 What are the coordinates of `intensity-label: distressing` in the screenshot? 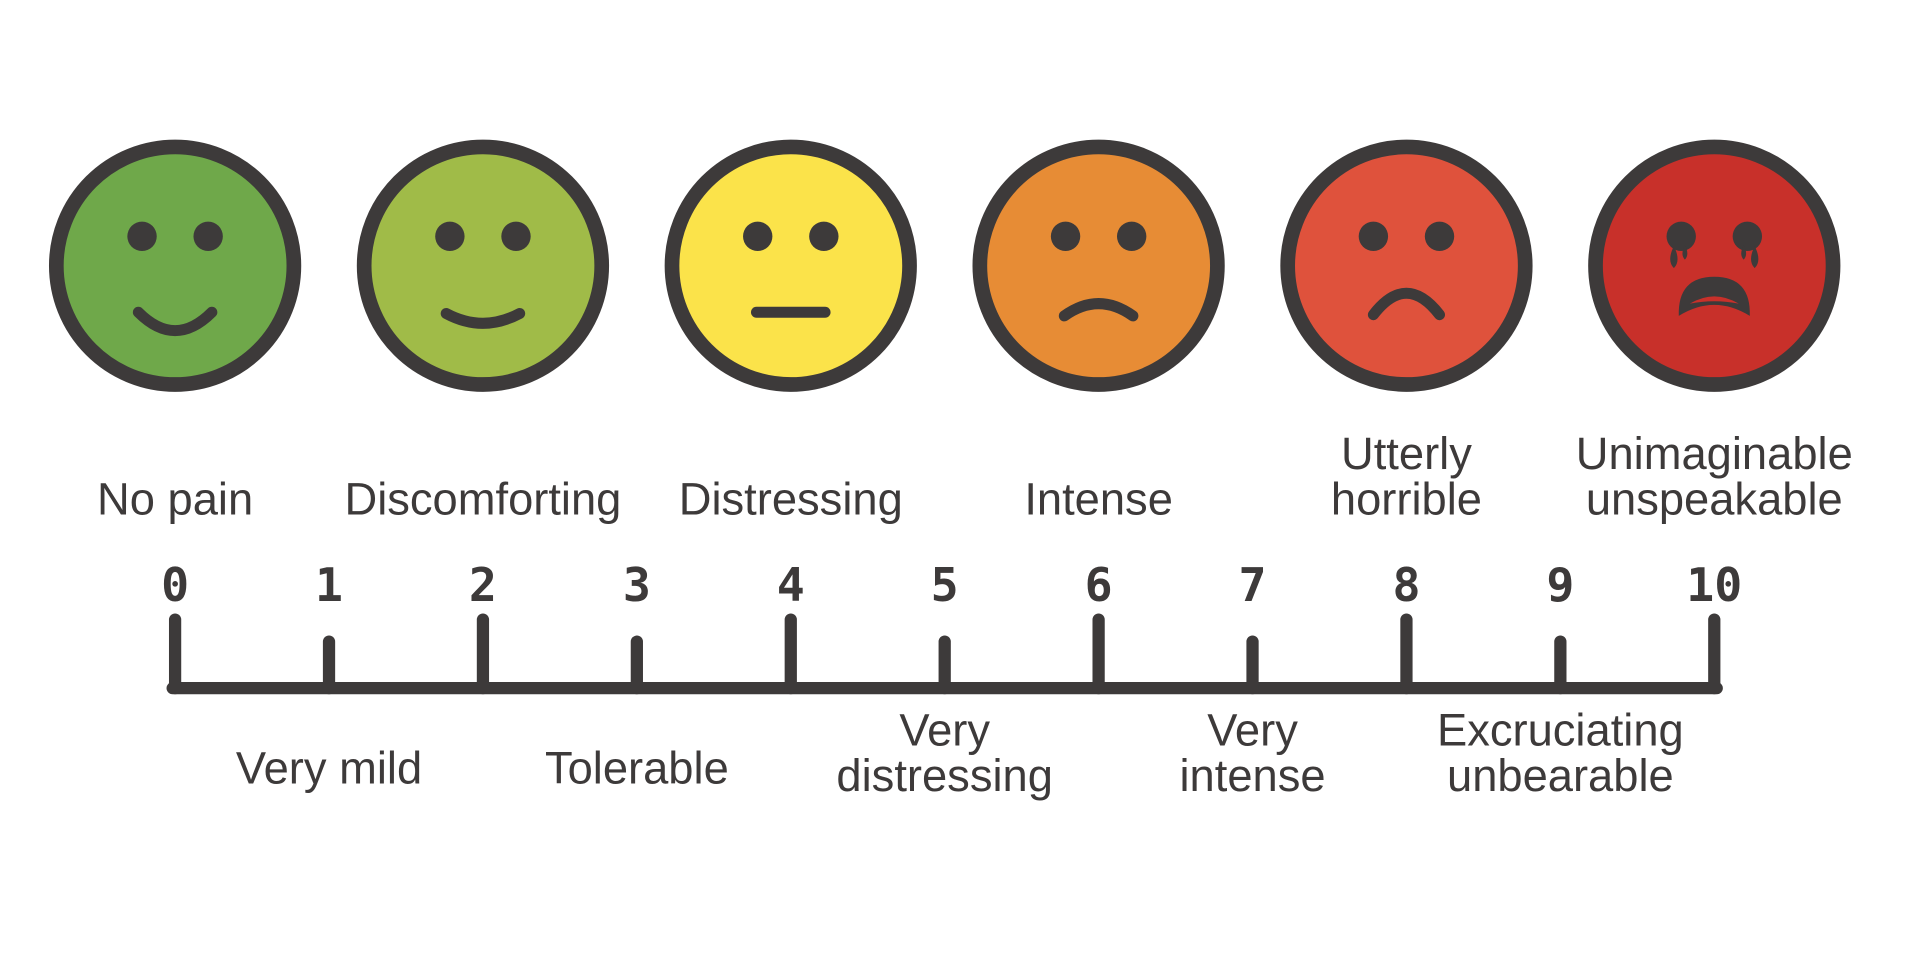 It's located at (944, 775).